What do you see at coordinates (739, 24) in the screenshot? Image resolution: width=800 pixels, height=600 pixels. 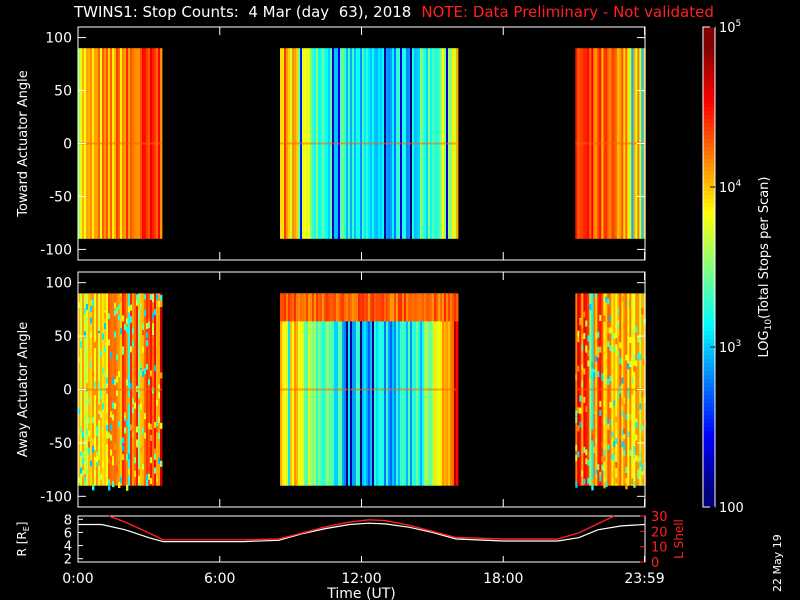 I see `colorbar-tick-exp: 5` at bounding box center [739, 24].